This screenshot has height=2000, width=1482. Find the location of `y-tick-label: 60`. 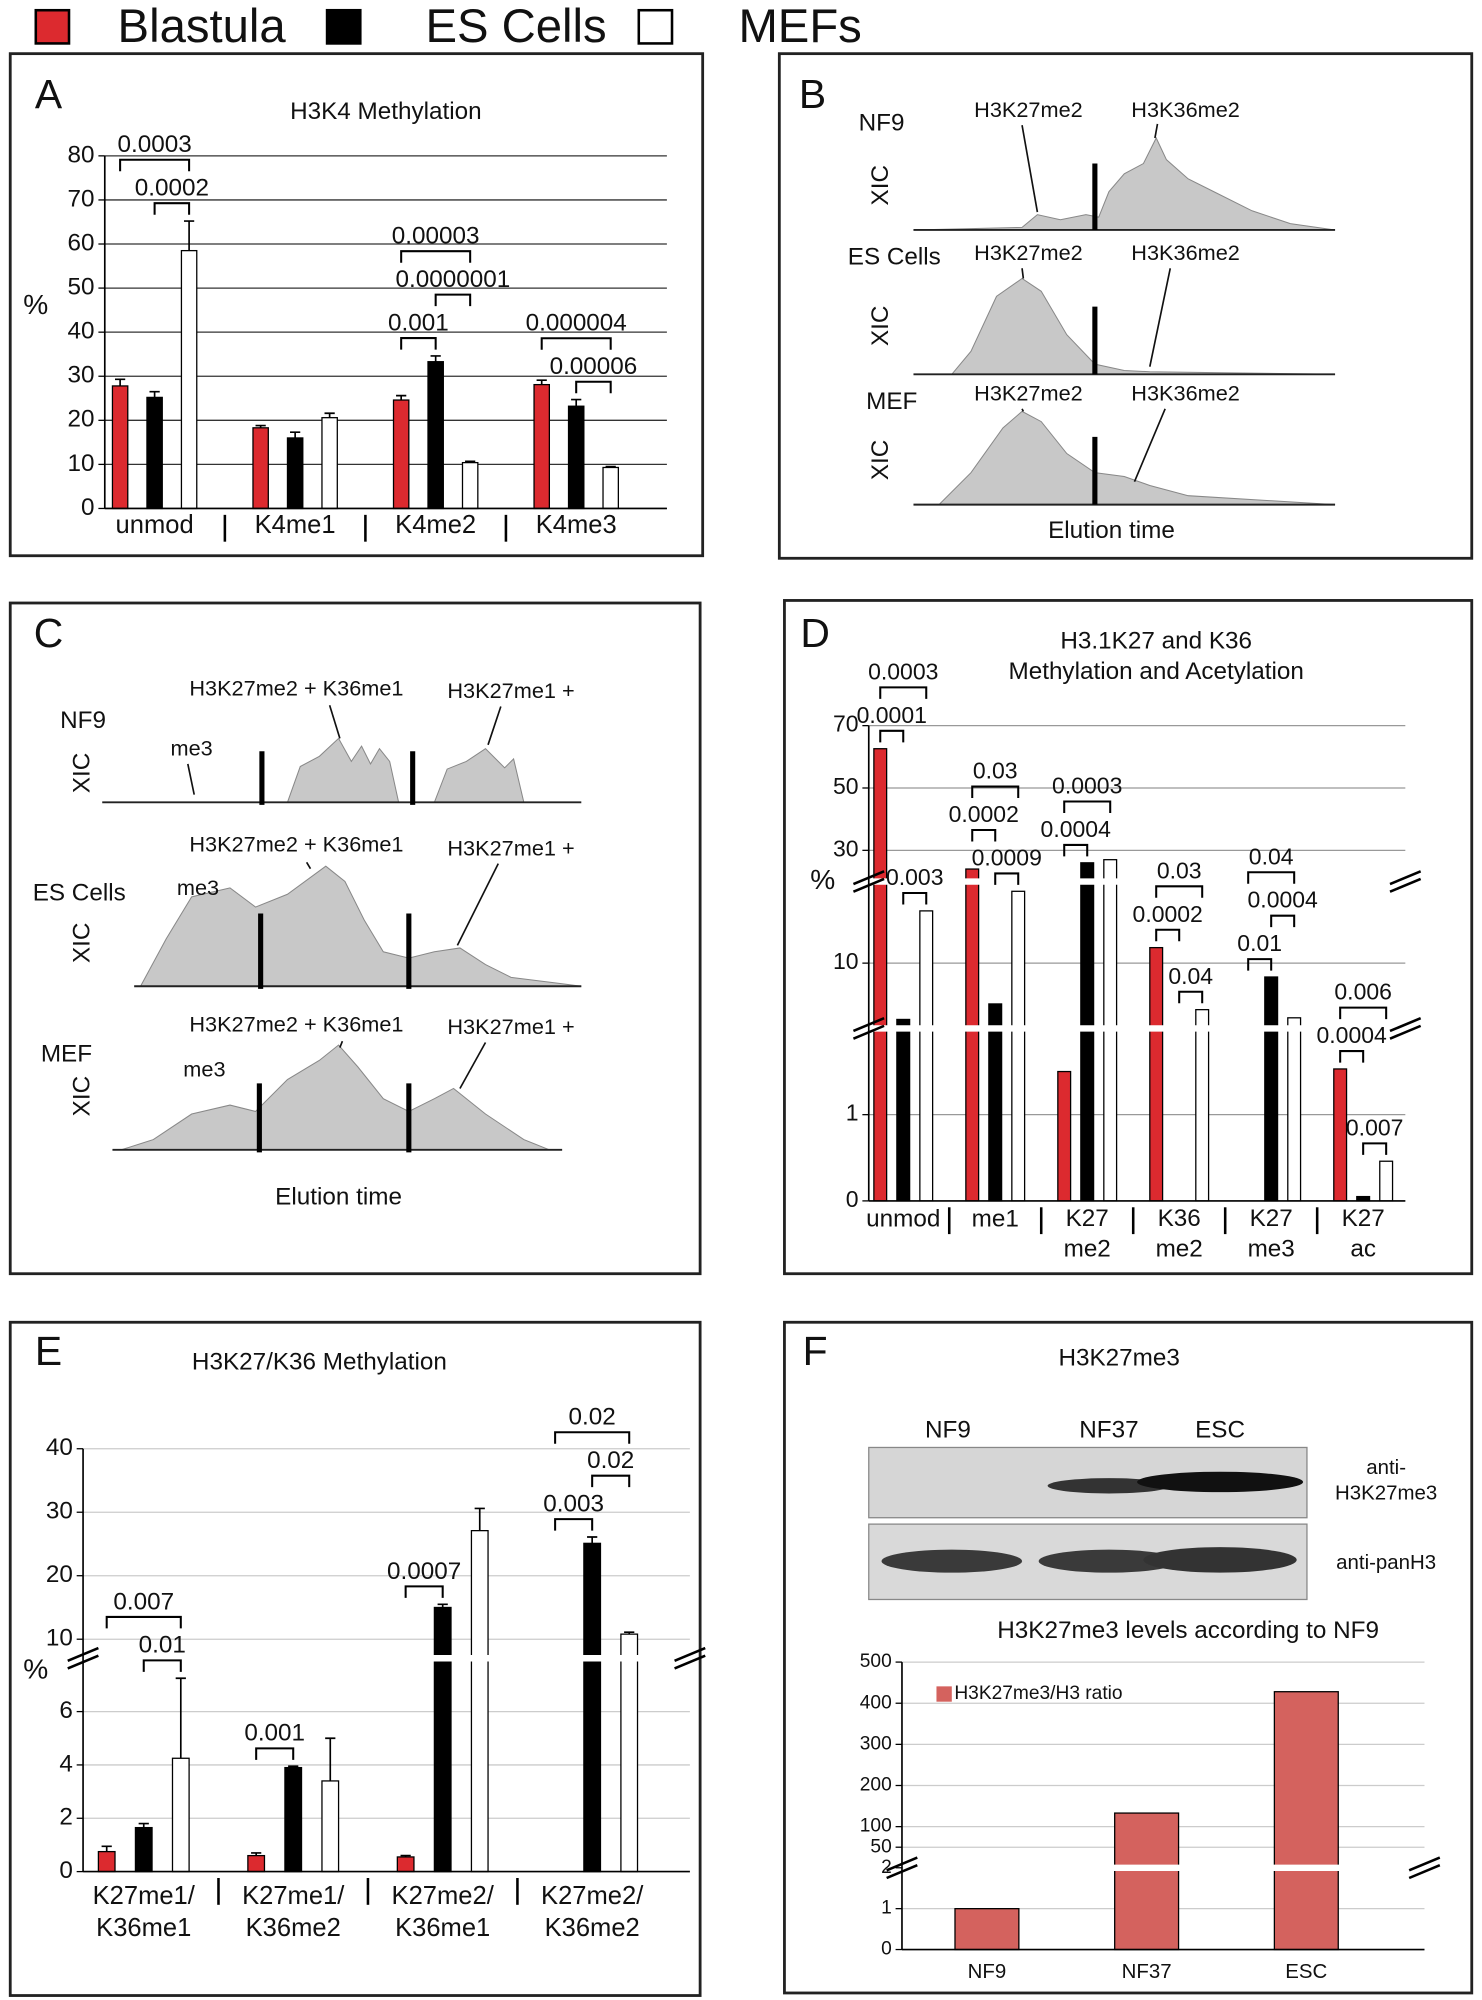

y-tick-label: 60 is located at coordinates (81, 242).